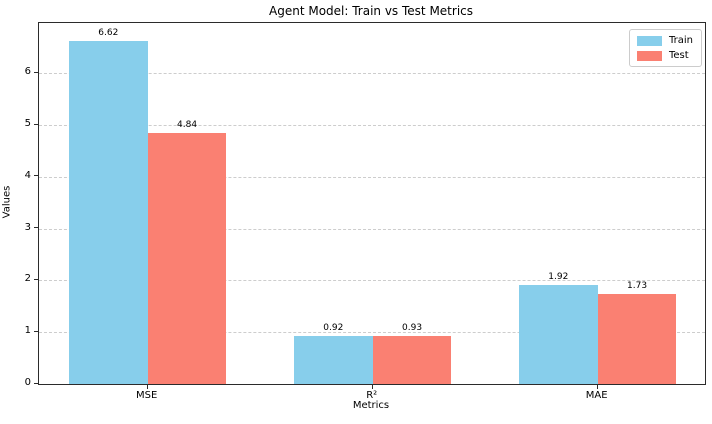 Image resolution: width=712 pixels, height=424 pixels. Describe the element at coordinates (372, 281) in the screenshot. I see `gridline-y2` at that location.